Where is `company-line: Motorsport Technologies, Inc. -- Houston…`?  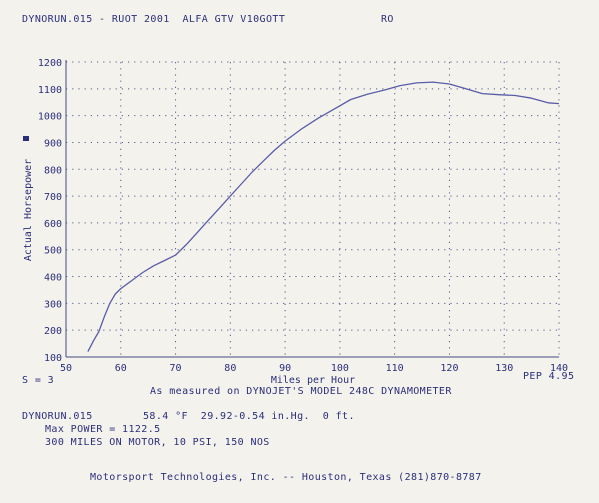 company-line: Motorsport Technologies, Inc. -- Houston… is located at coordinates (286, 477).